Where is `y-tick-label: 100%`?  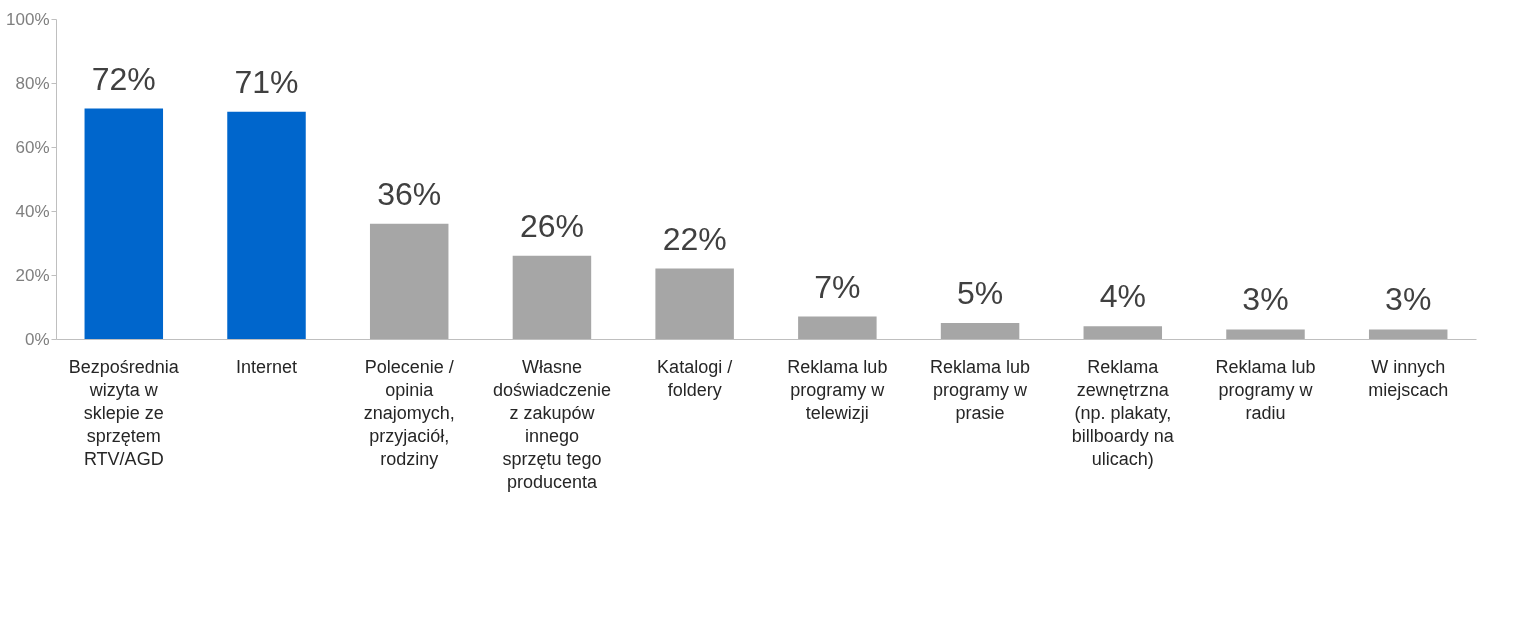
y-tick-label: 100% is located at coordinates (28, 19).